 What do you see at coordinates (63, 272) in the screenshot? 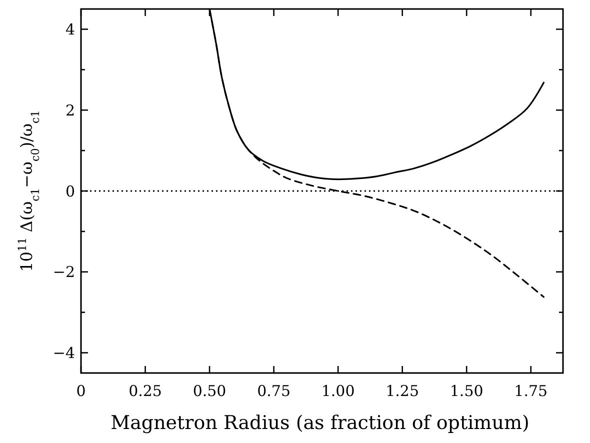
I see `y-tick-label: −2` at bounding box center [63, 272].